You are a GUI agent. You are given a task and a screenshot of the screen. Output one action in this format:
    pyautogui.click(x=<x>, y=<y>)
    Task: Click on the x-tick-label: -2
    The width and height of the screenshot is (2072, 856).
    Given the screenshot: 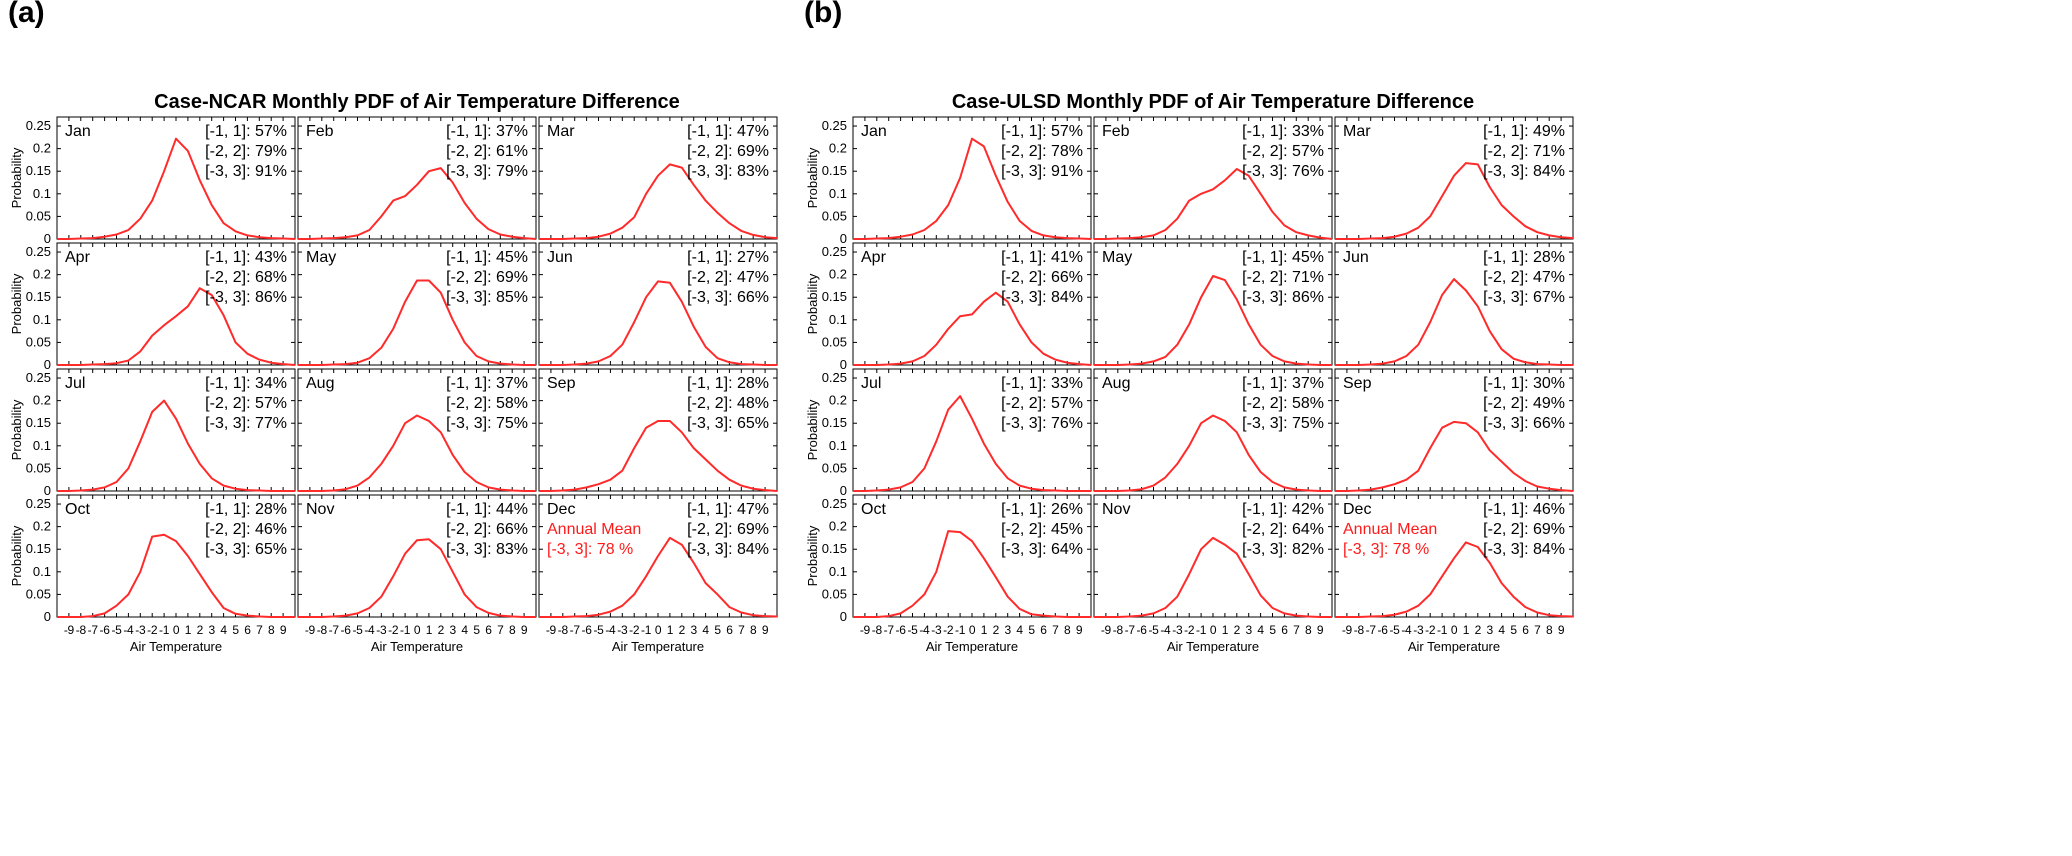 What is the action you would take?
    pyautogui.click(x=634, y=630)
    